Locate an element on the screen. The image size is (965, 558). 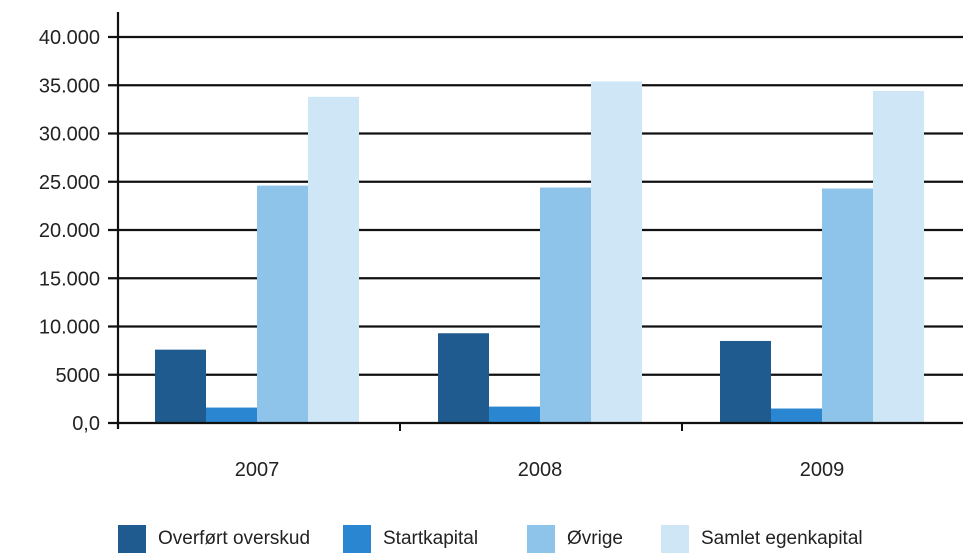
y-tick-label: 35.000 is located at coordinates (69, 86).